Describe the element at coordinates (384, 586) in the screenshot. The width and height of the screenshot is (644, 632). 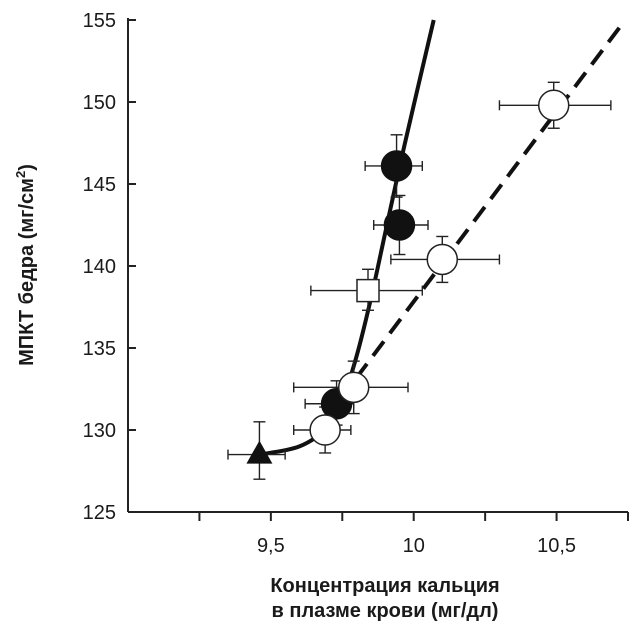
I see `x-axis-title-line1: Концентрация кальция` at that location.